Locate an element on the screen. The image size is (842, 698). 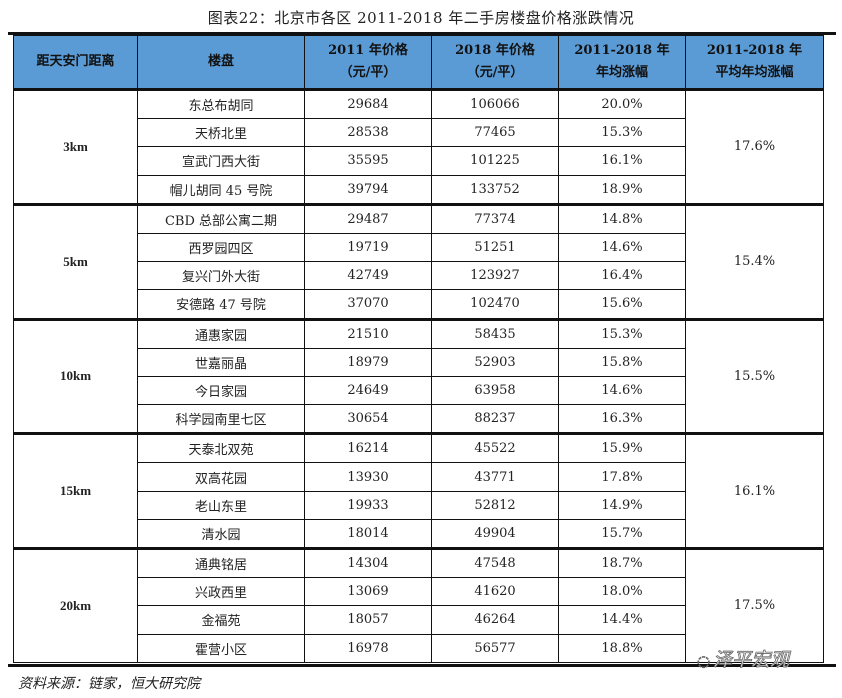
table-row: 金福苑 18057 46264 14.4% is located at coordinates (419, 620).